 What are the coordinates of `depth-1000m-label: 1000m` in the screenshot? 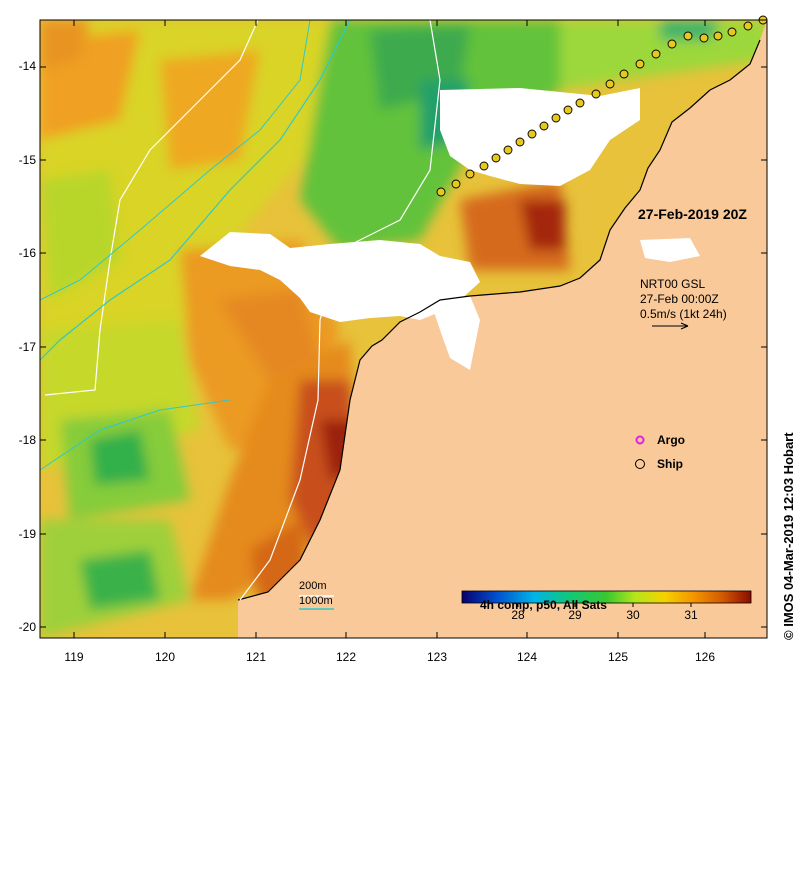 It's located at (316, 601).